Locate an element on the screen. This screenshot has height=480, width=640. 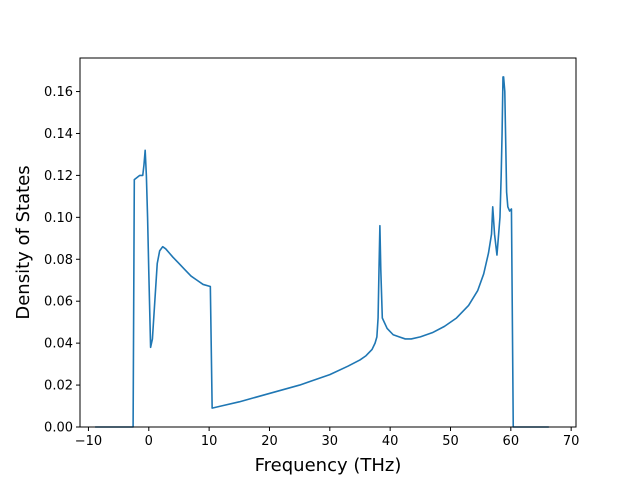
y-tick-label: 0.08 is located at coordinates (58, 260).